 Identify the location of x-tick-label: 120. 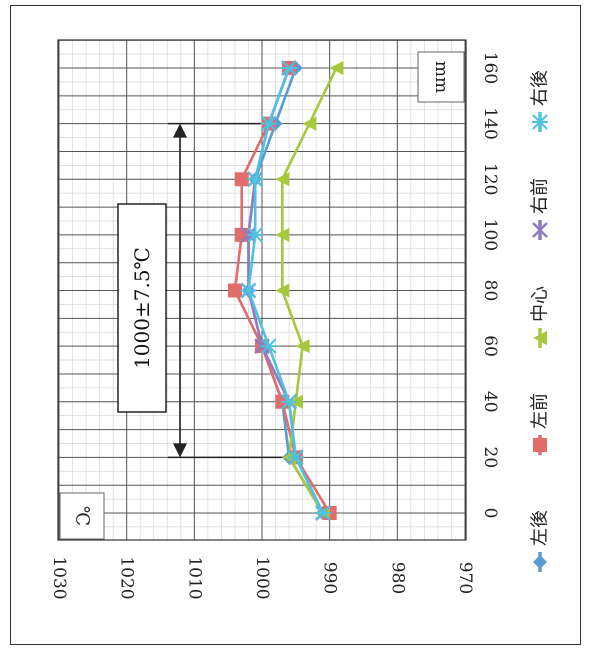
(490, 179).